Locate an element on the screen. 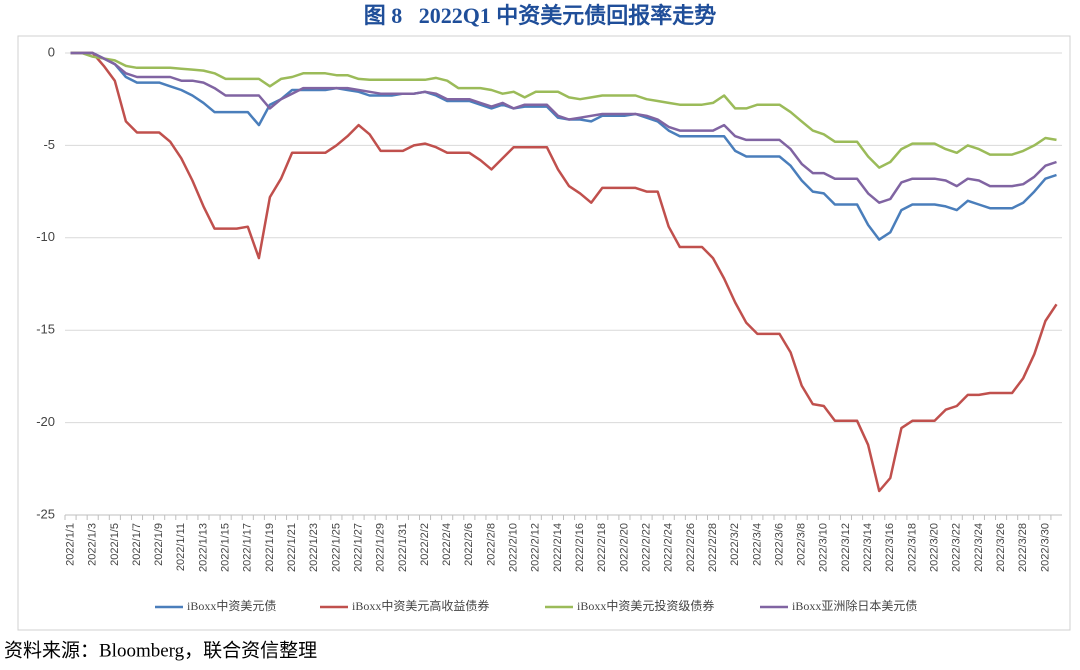 This screenshot has width=1080, height=670. x-tick-label: 2022/2/26 is located at coordinates (691, 547).